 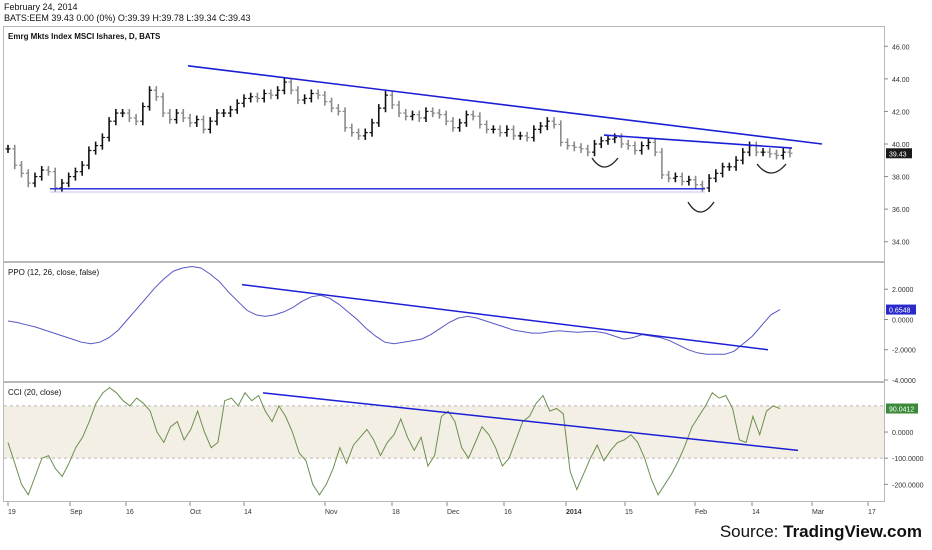 What do you see at coordinates (903, 320) in the screenshot?
I see `ppo-ytick-label: 0.0000` at bounding box center [903, 320].